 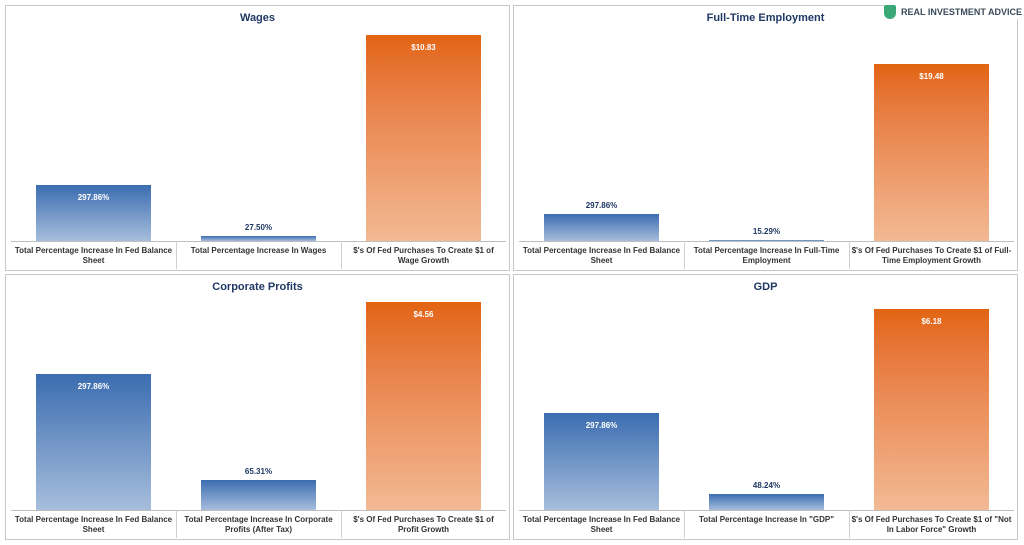 What do you see at coordinates (257, 18) in the screenshot?
I see `chart-title: Wages` at bounding box center [257, 18].